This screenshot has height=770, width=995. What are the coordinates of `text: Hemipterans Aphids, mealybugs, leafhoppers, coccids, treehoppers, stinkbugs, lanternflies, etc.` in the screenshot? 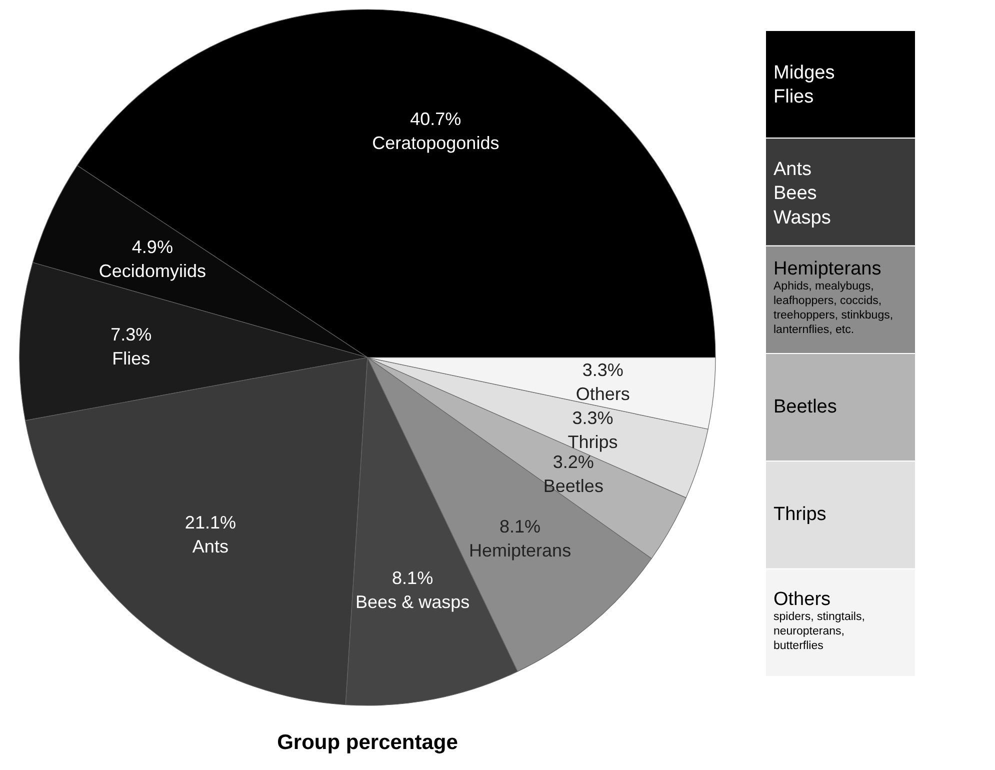 It's located at (834, 297).